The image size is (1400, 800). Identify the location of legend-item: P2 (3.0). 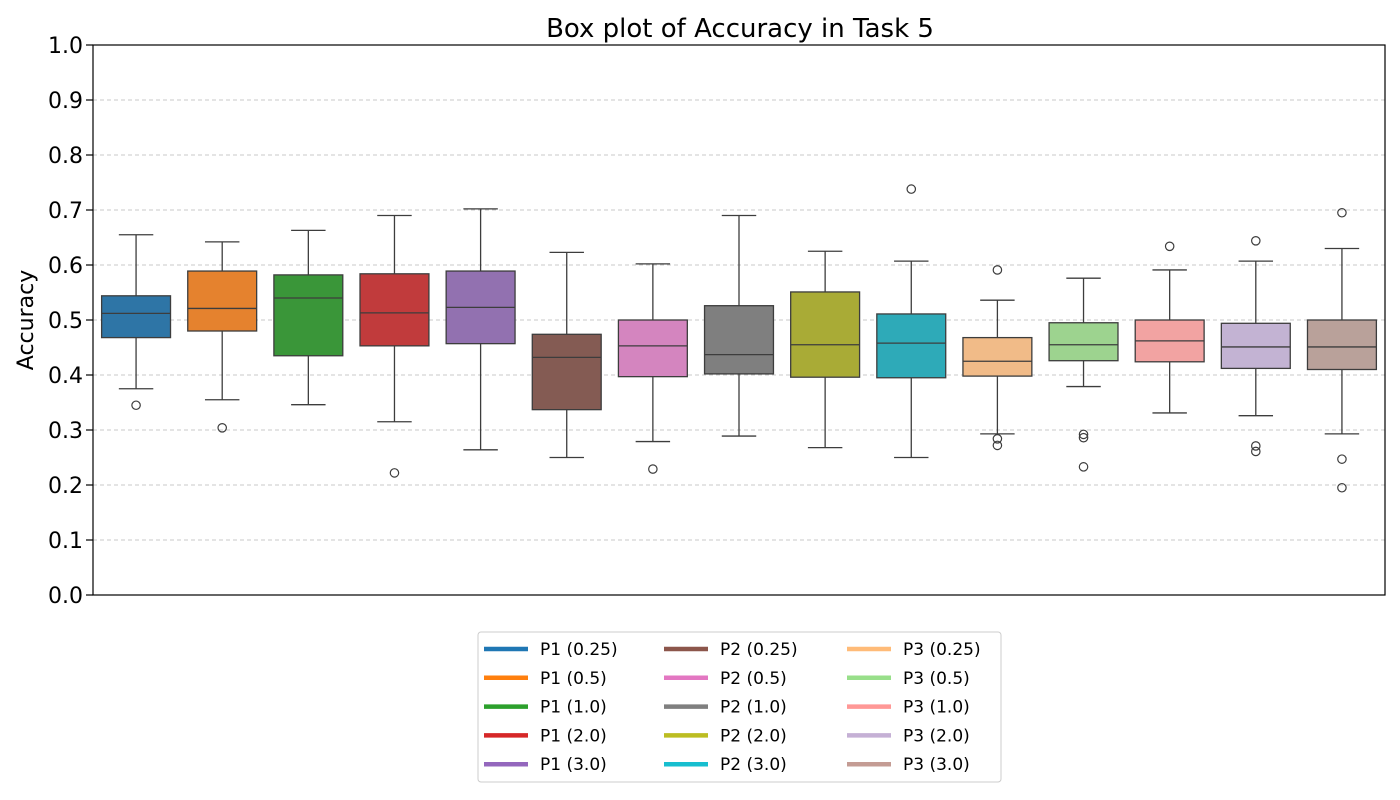
(725, 765).